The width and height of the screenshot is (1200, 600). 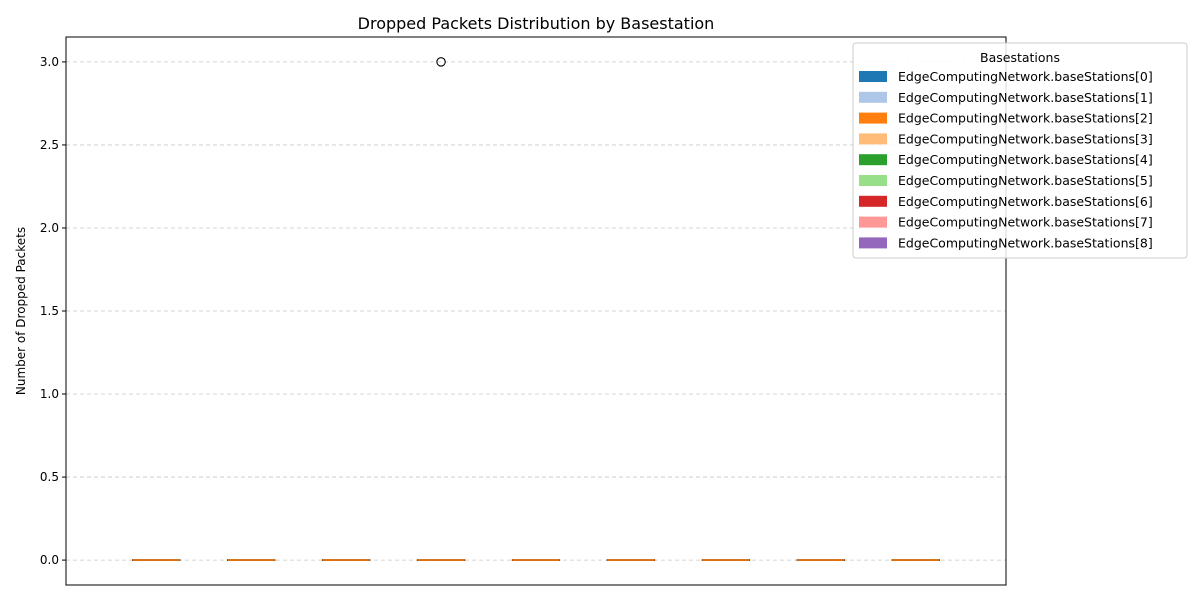 What do you see at coordinates (49, 228) in the screenshot?
I see `y-tick-label: 2.0` at bounding box center [49, 228].